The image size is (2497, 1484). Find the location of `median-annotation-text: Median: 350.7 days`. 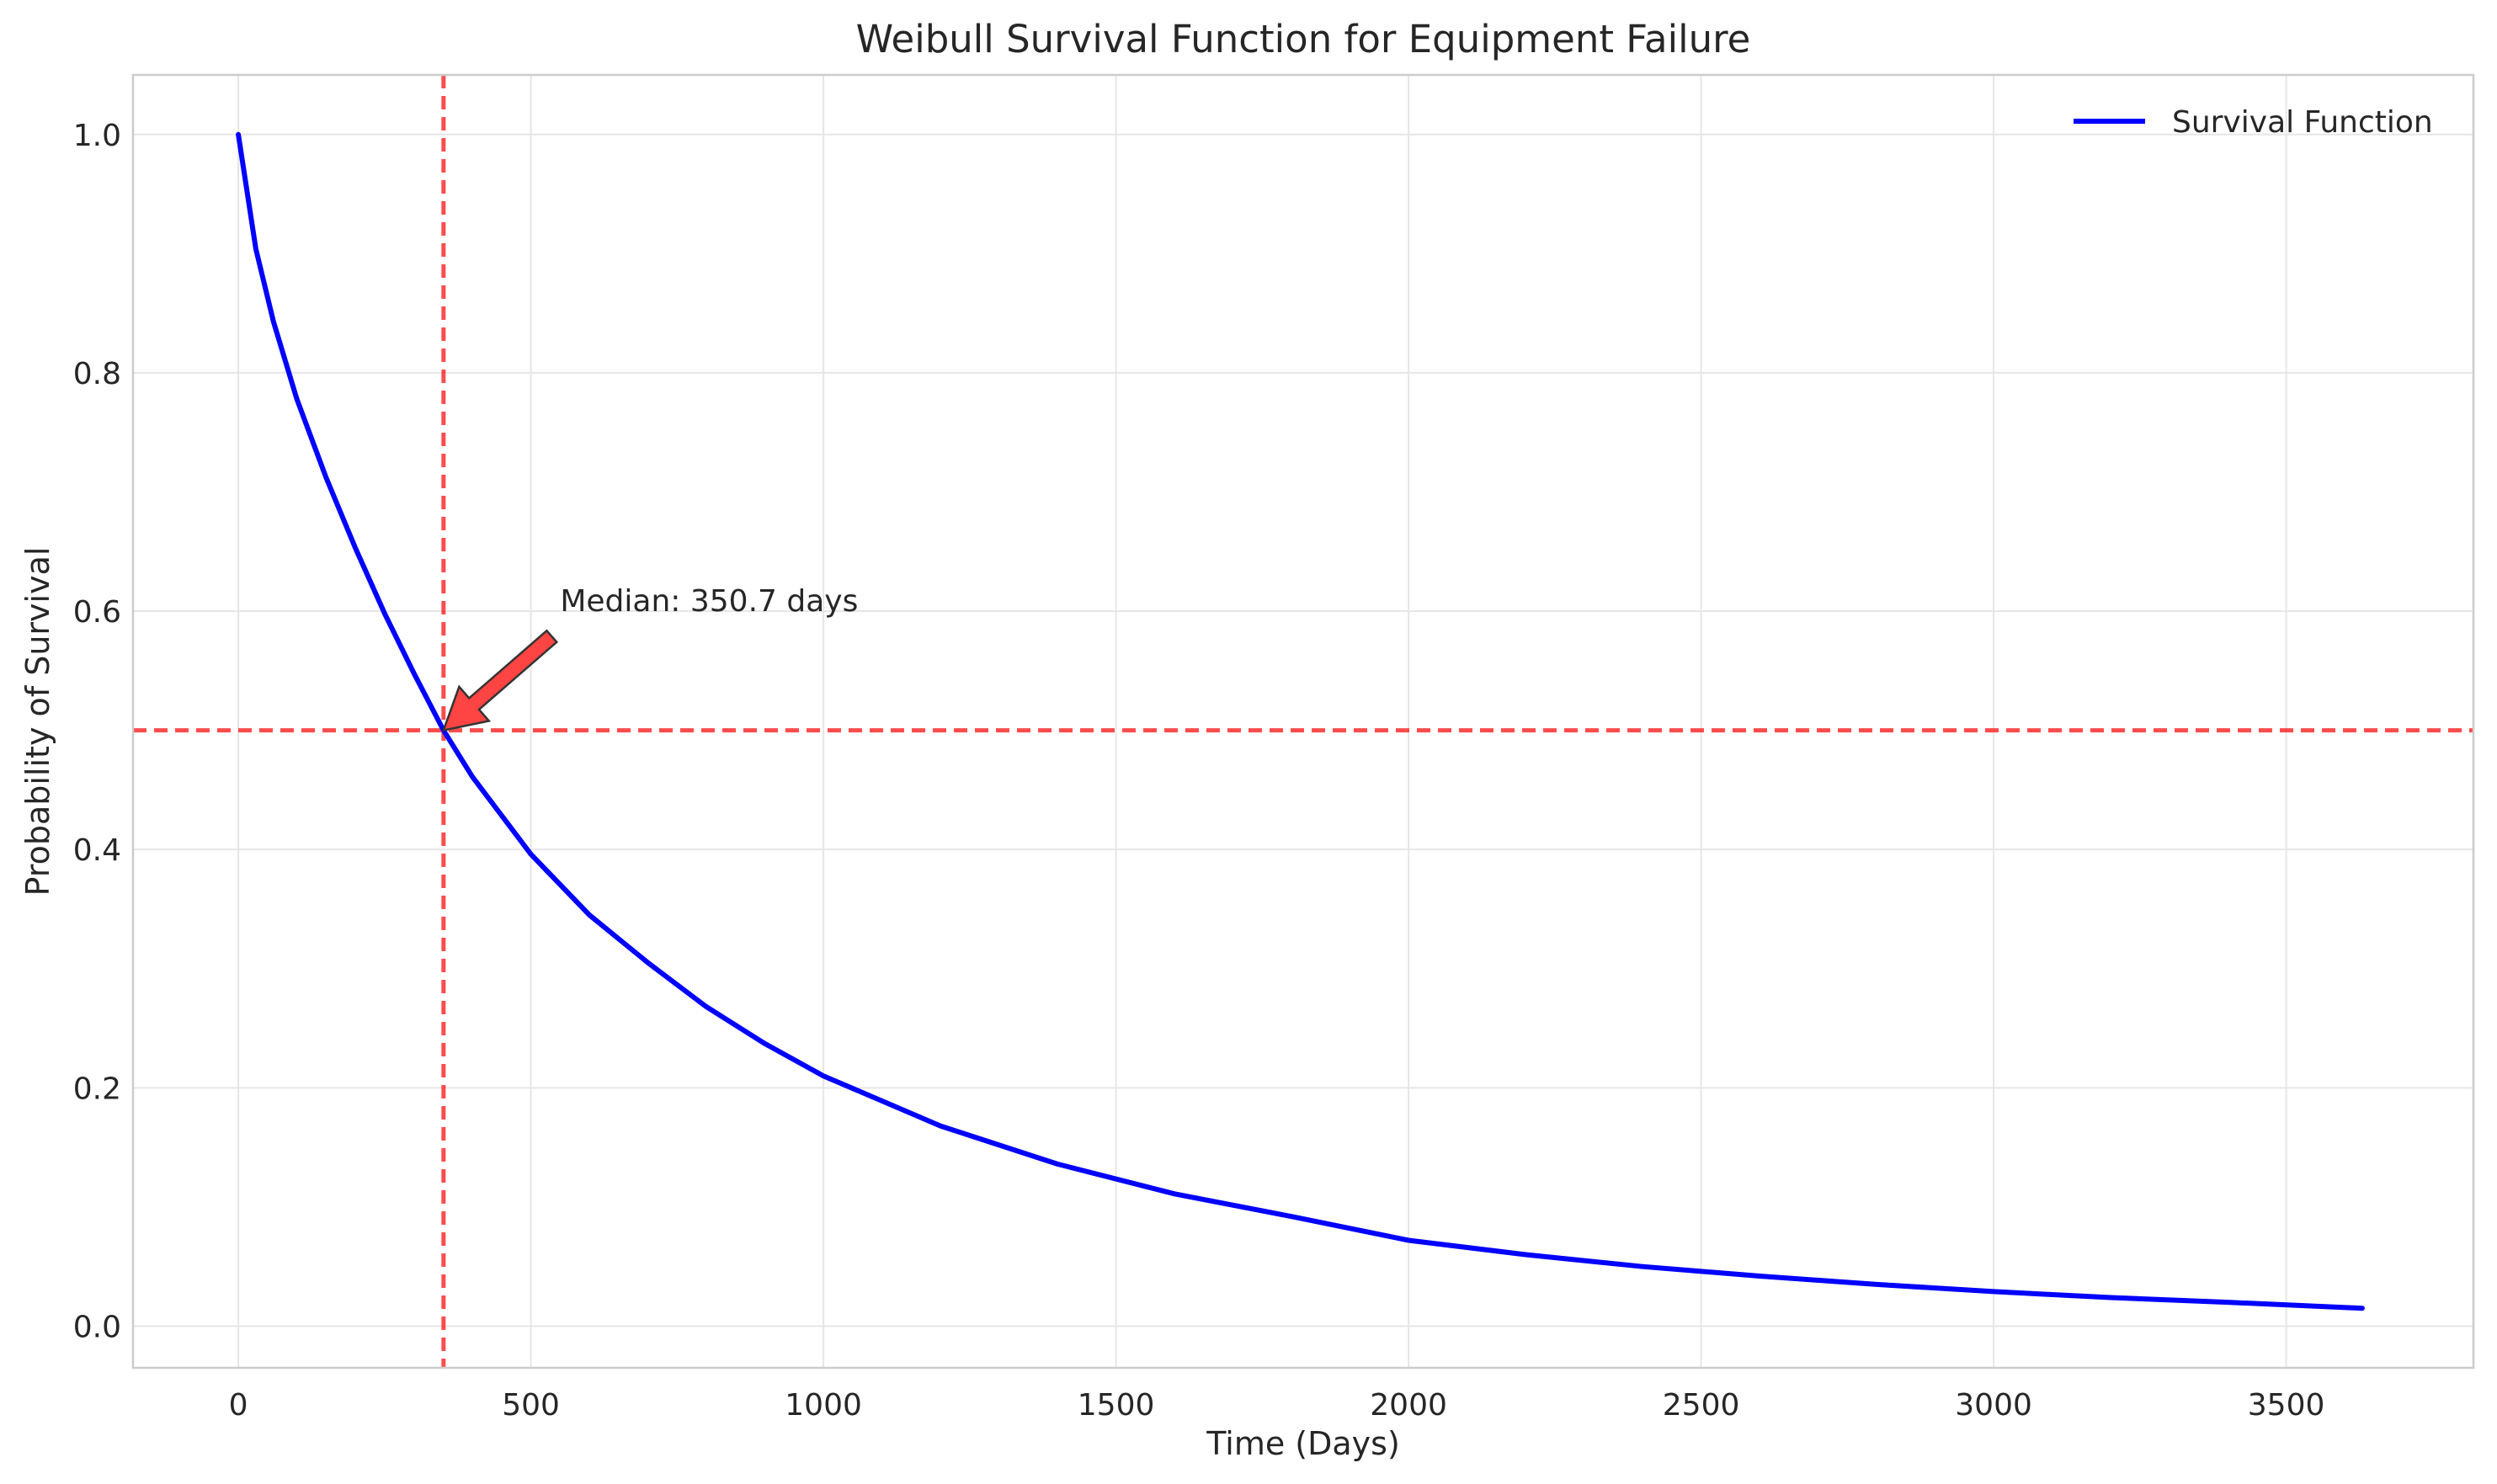

median-annotation-text: Median: 350.7 days is located at coordinates (709, 601).